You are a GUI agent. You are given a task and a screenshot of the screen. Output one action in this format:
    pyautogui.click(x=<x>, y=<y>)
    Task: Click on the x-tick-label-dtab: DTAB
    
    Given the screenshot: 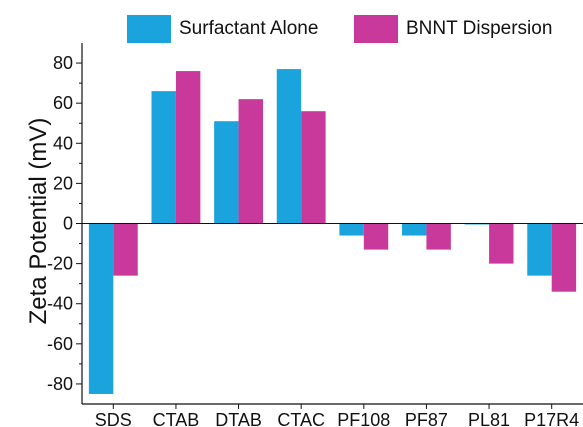 What is the action you would take?
    pyautogui.click(x=238, y=418)
    